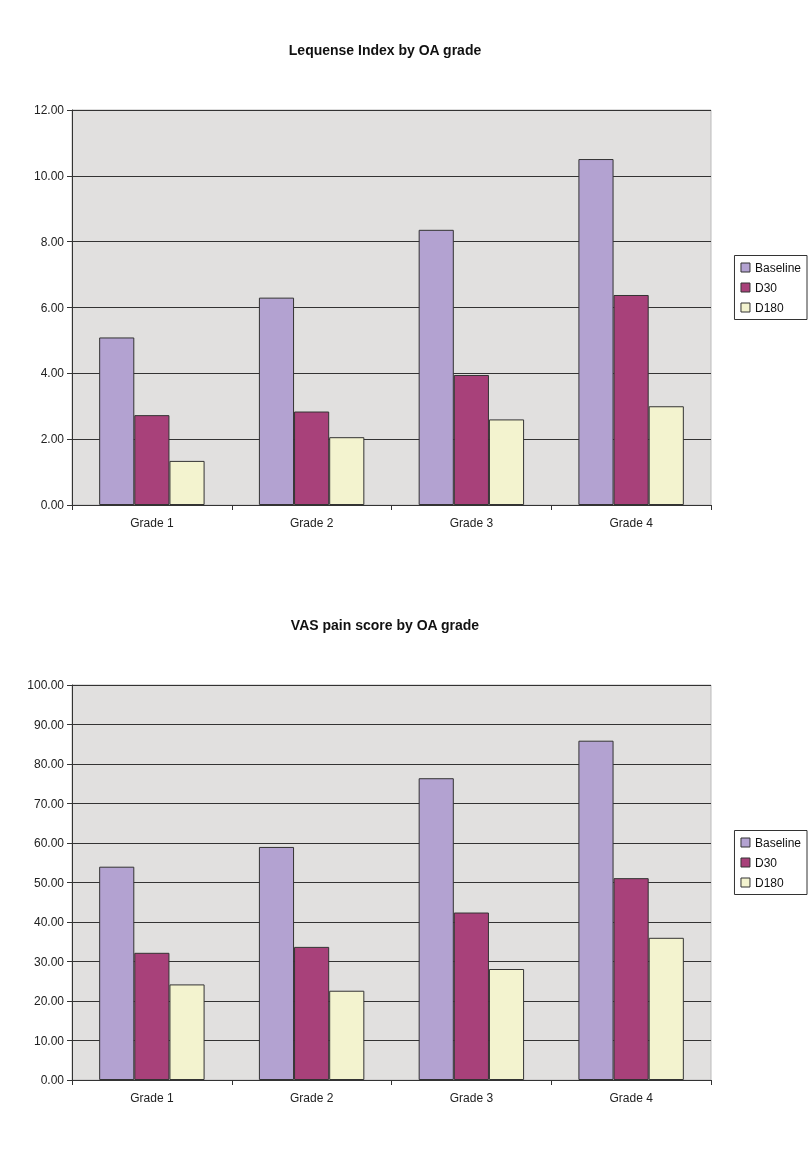 The width and height of the screenshot is (811, 1162). What do you see at coordinates (52, 373) in the screenshot?
I see `y-tick-label: 4.00` at bounding box center [52, 373].